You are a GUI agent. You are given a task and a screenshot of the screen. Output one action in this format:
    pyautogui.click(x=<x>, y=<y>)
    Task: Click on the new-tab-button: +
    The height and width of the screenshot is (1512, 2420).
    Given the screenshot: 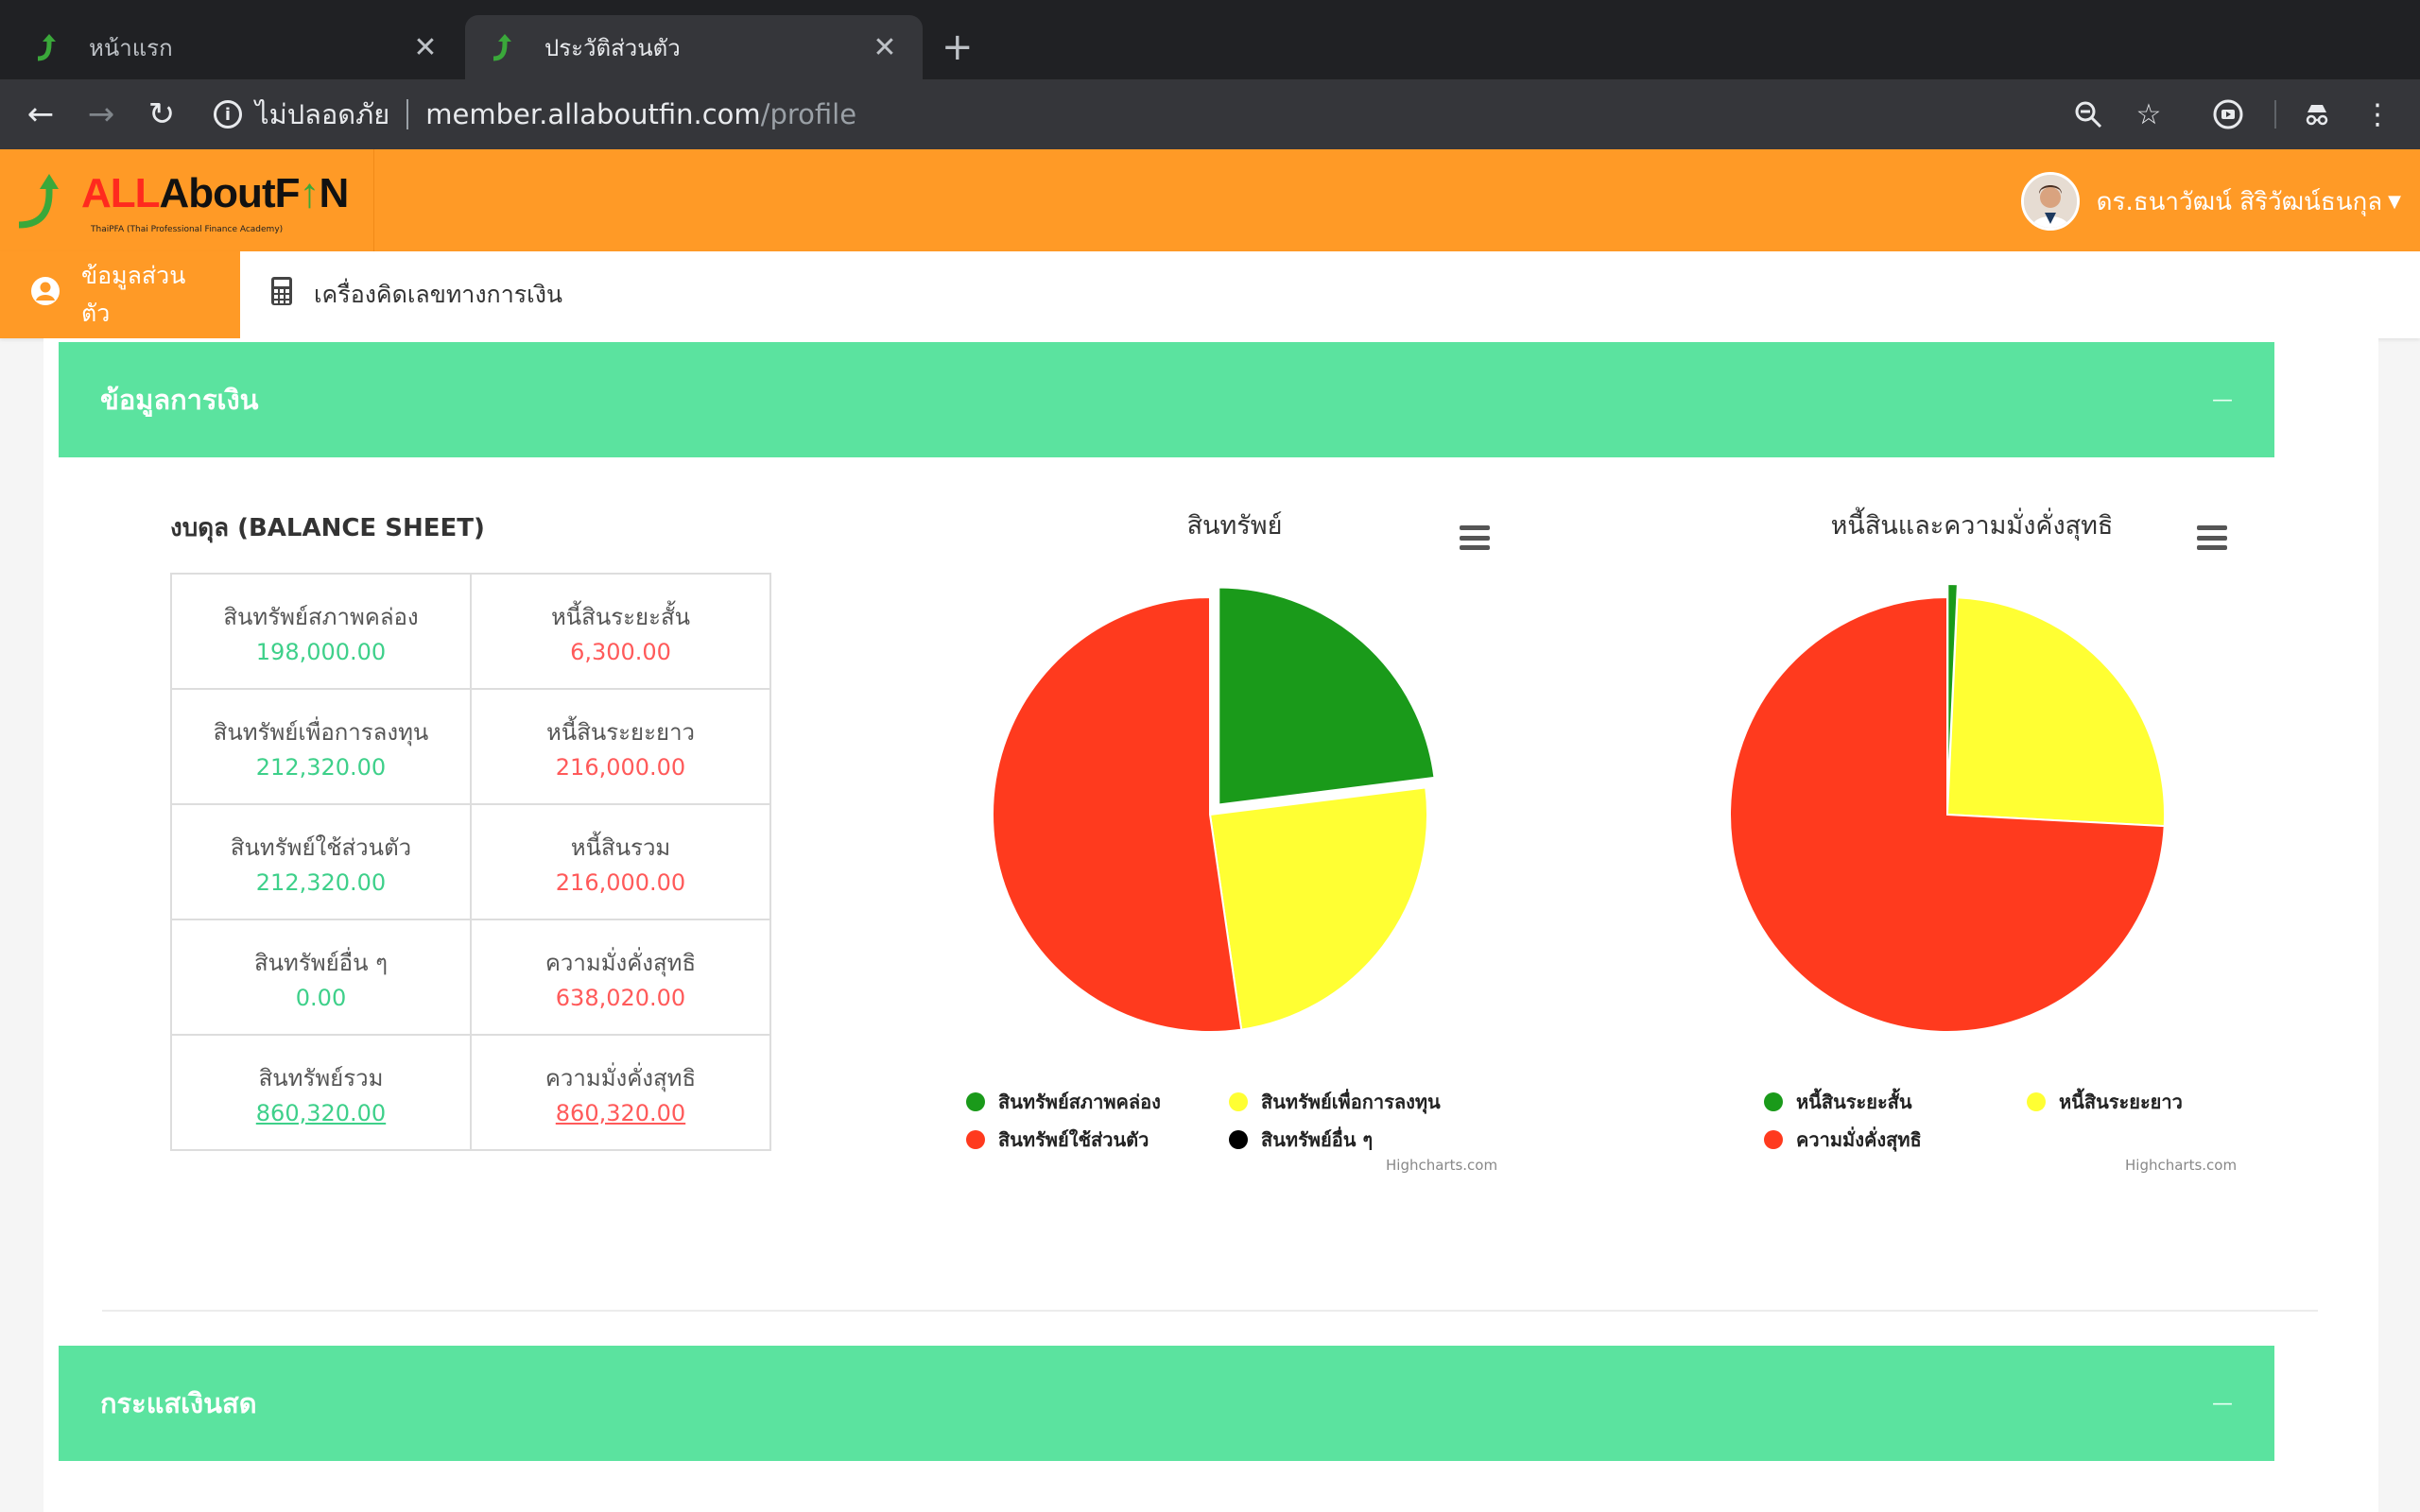 What is the action you would take?
    pyautogui.click(x=958, y=47)
    